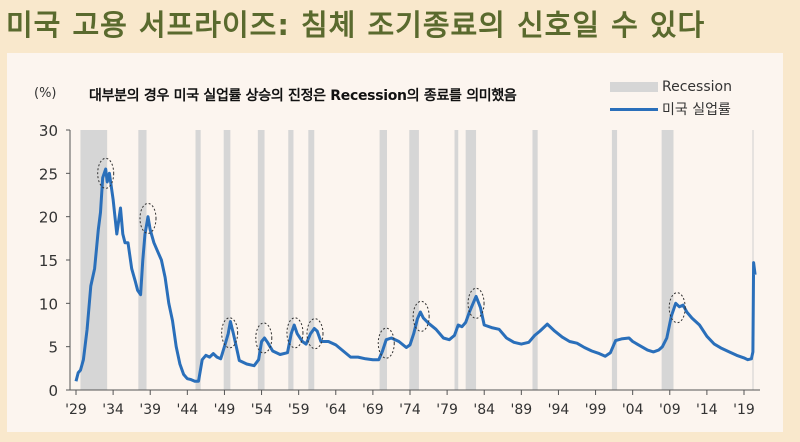 Image resolution: width=800 pixels, height=442 pixels. I want to click on x-tick-label: '34, so click(113, 410).